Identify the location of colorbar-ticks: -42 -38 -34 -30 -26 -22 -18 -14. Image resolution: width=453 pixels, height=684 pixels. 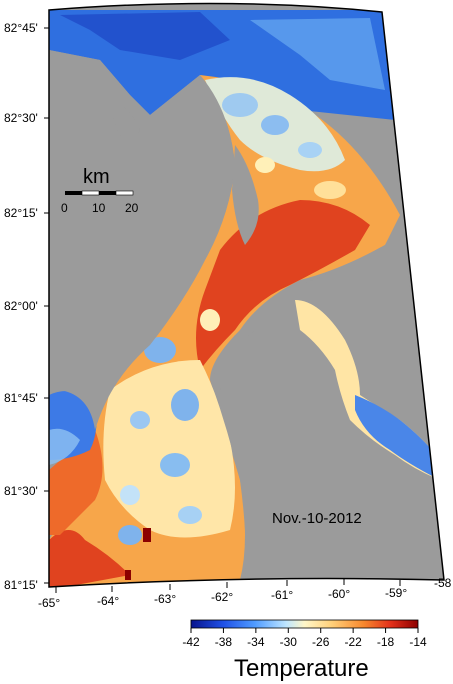
(304, 638).